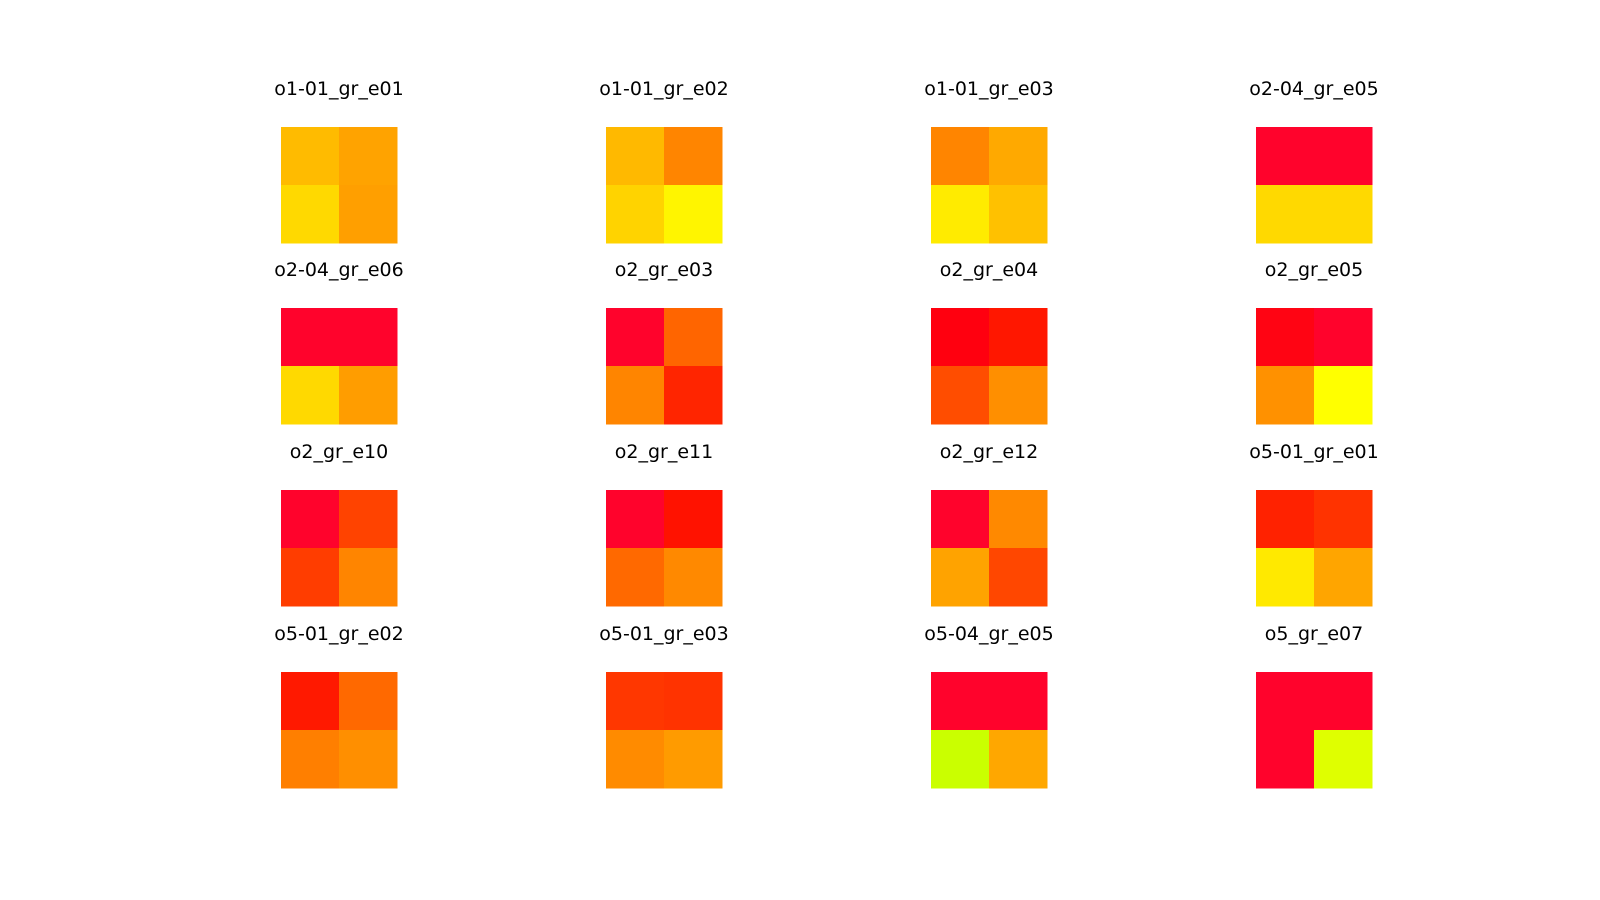 Image resolution: width=1600 pixels, height=900 pixels. I want to click on panel-title: o2_gr_e12, so click(989, 452).